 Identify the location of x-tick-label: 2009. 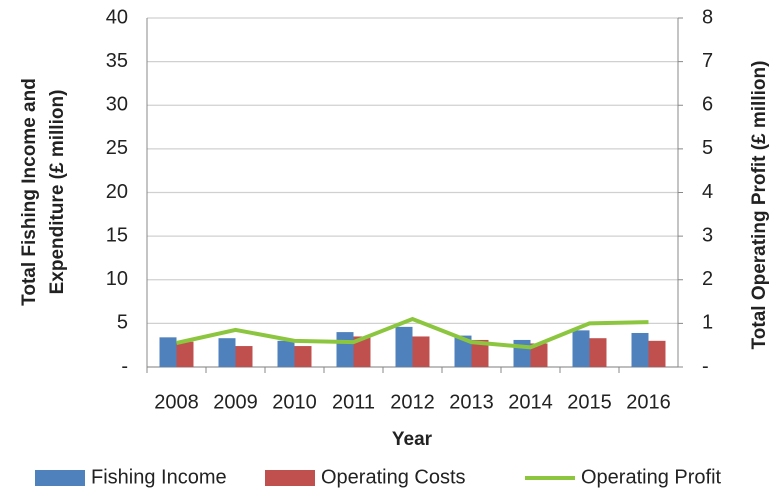
(235, 402).